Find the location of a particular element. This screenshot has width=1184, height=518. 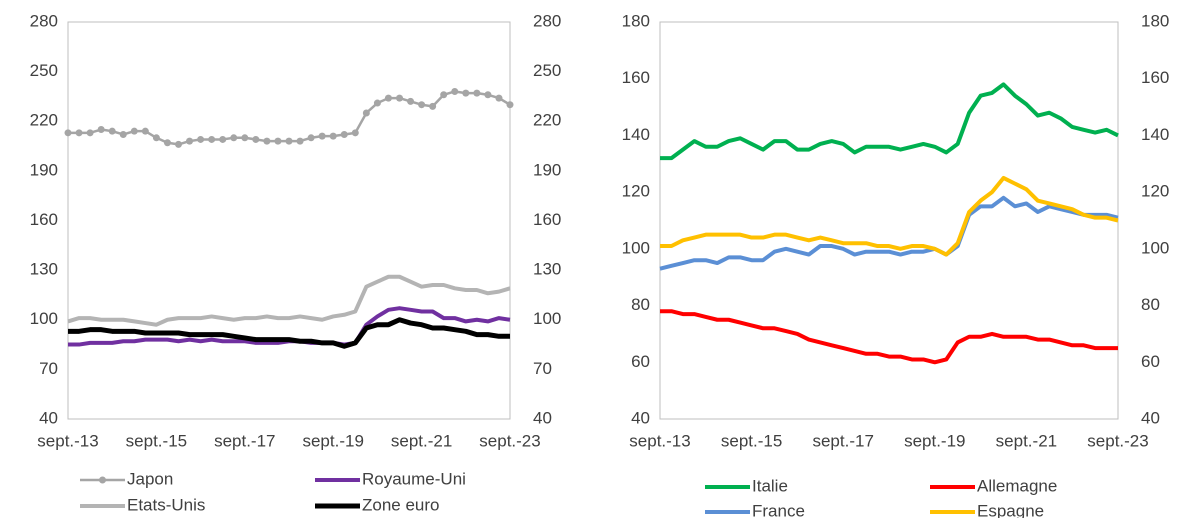

legend-label: Allemagne is located at coordinates (1017, 485).